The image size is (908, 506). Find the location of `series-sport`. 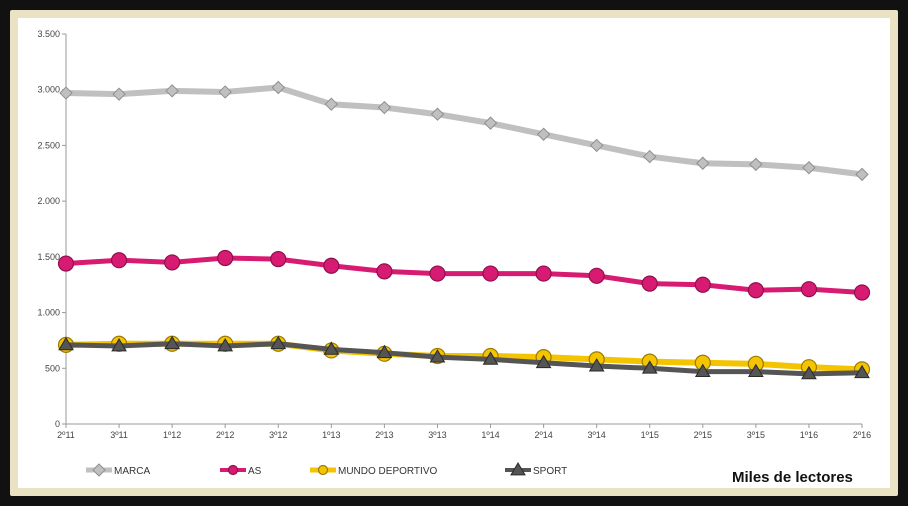

series-sport is located at coordinates (464, 357).